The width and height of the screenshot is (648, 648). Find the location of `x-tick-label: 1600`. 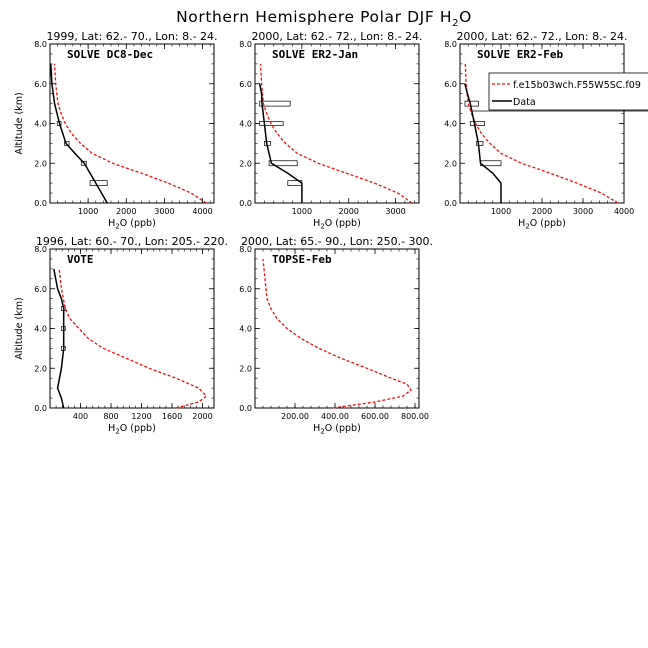

x-tick-label: 1600 is located at coordinates (172, 416).